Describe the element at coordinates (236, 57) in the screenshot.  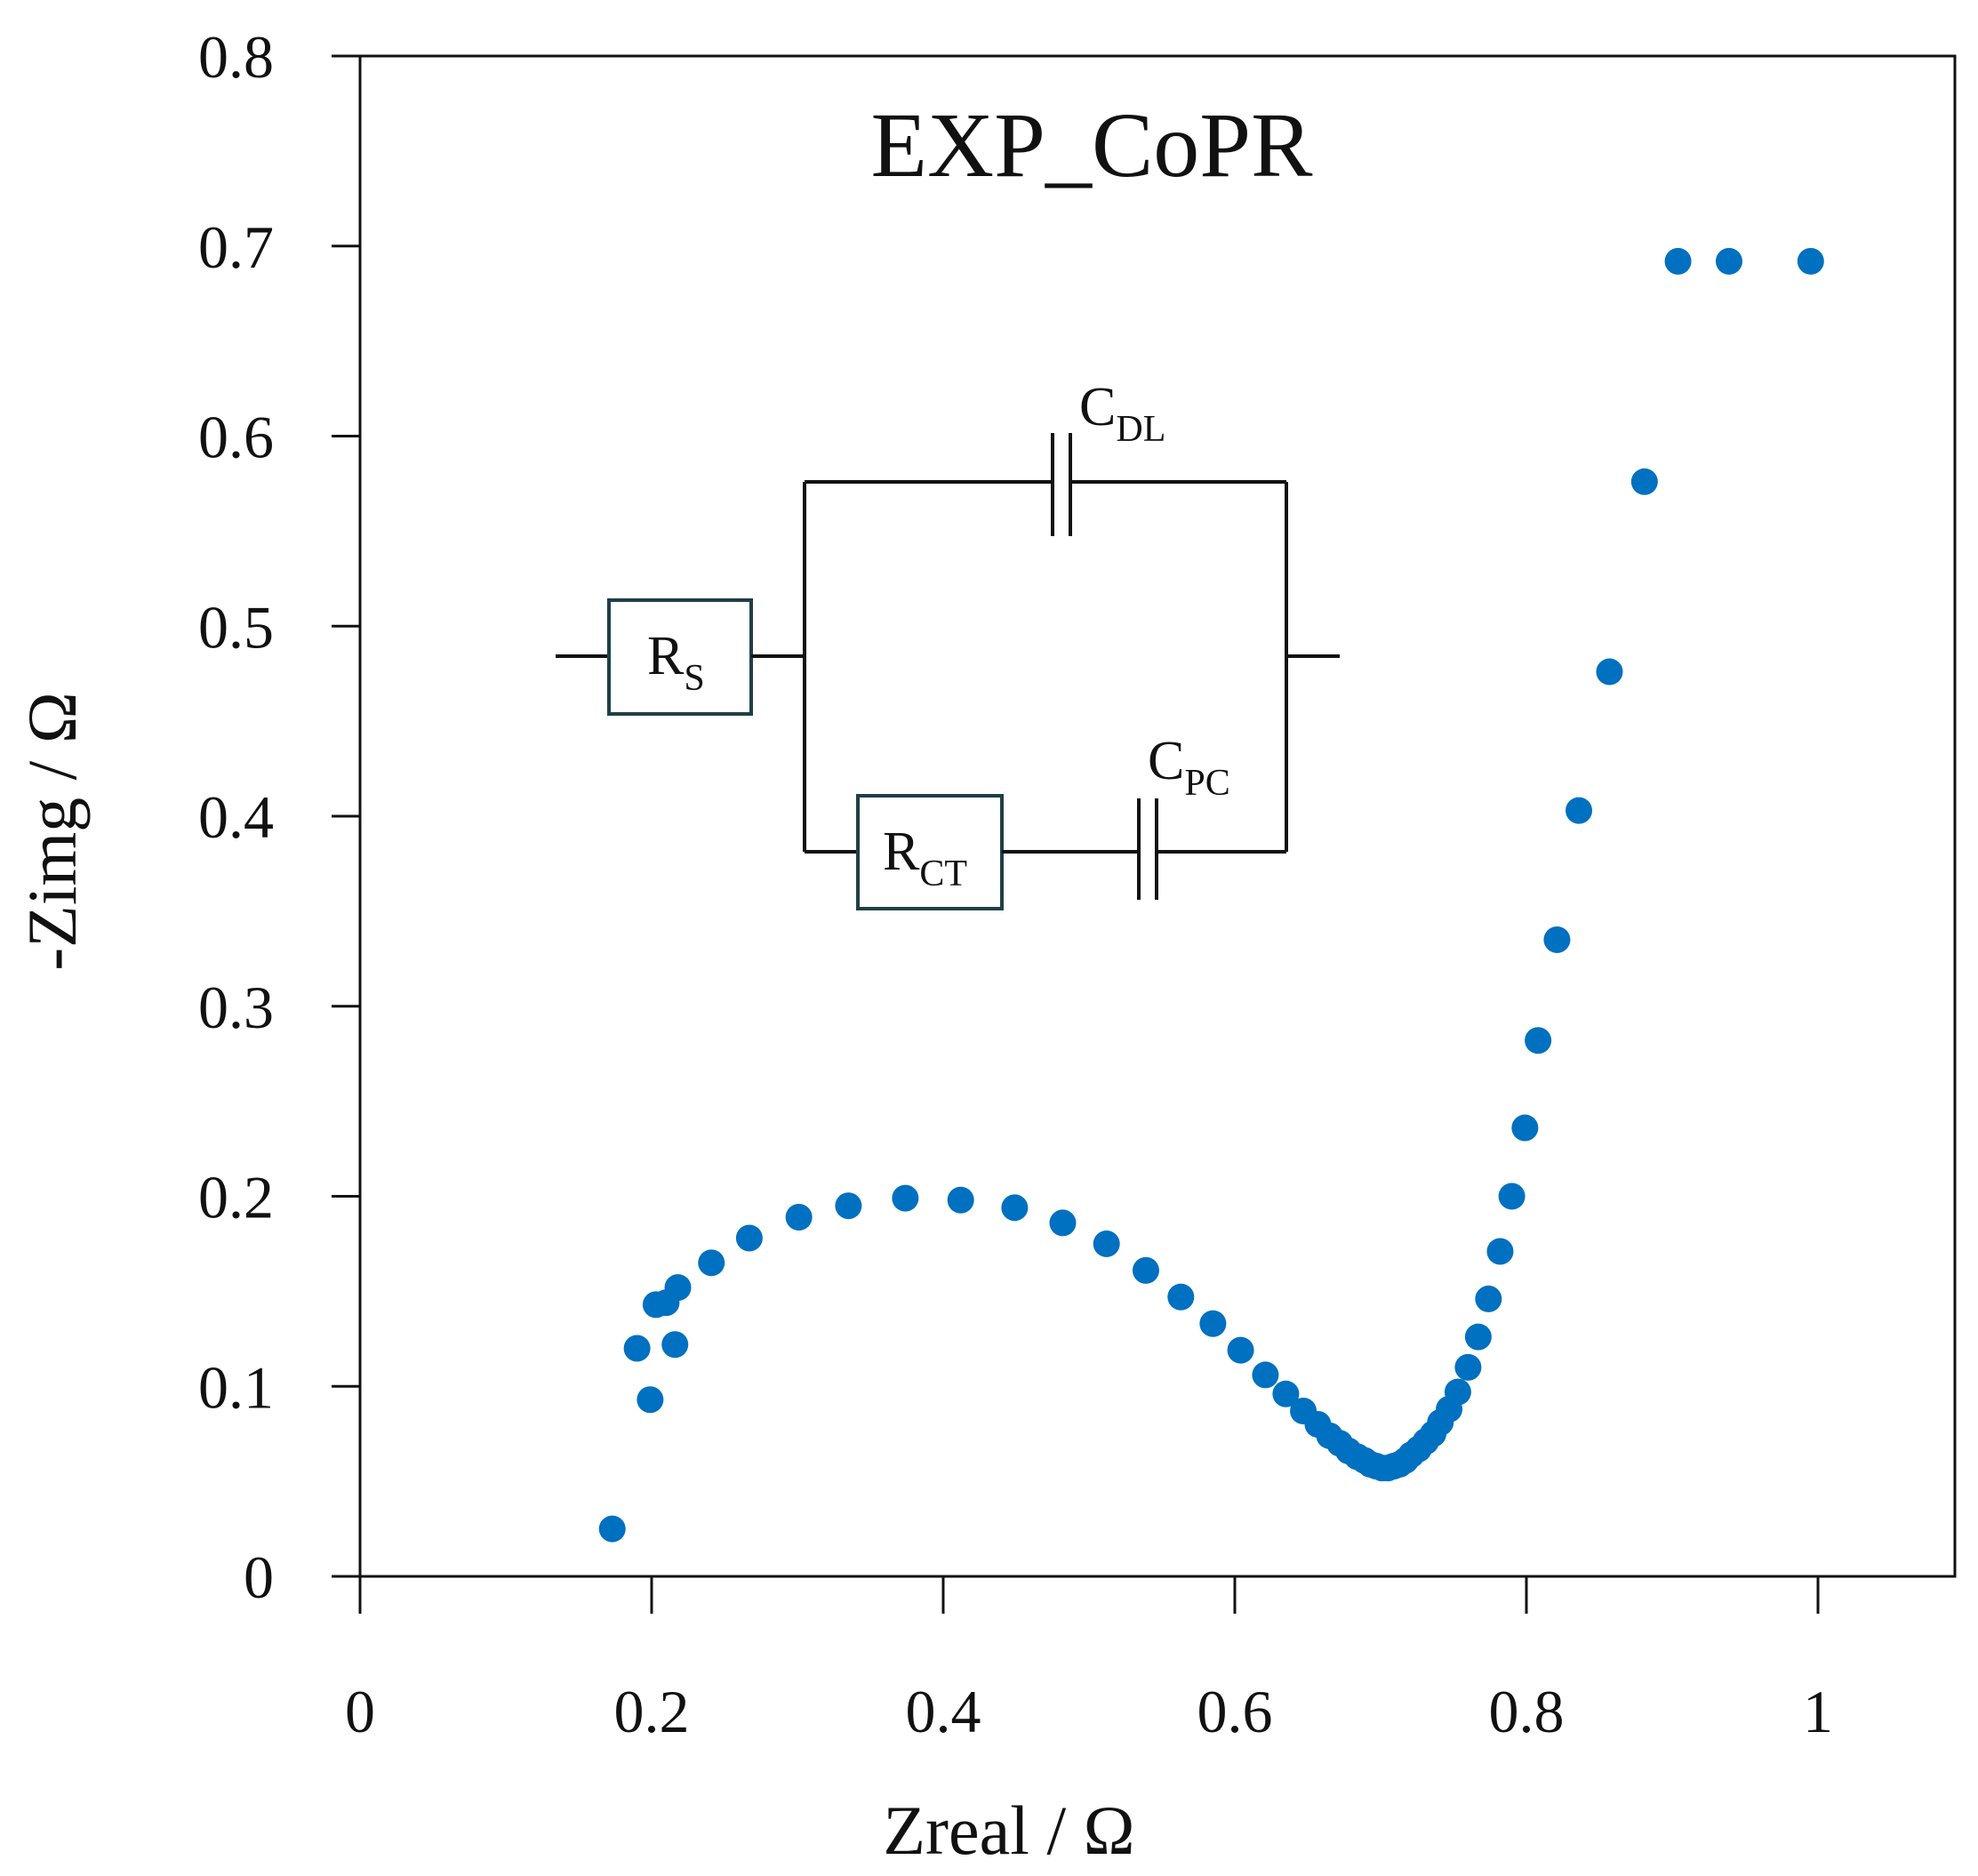
I see `y-tick-label: 0.8` at that location.